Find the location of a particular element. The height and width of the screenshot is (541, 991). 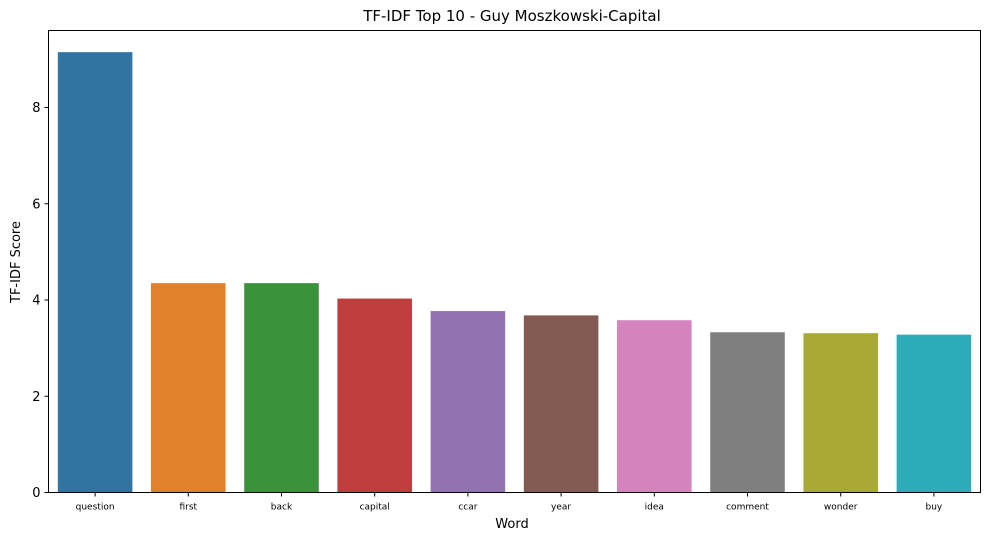

x-tick-label: idea is located at coordinates (654, 508).